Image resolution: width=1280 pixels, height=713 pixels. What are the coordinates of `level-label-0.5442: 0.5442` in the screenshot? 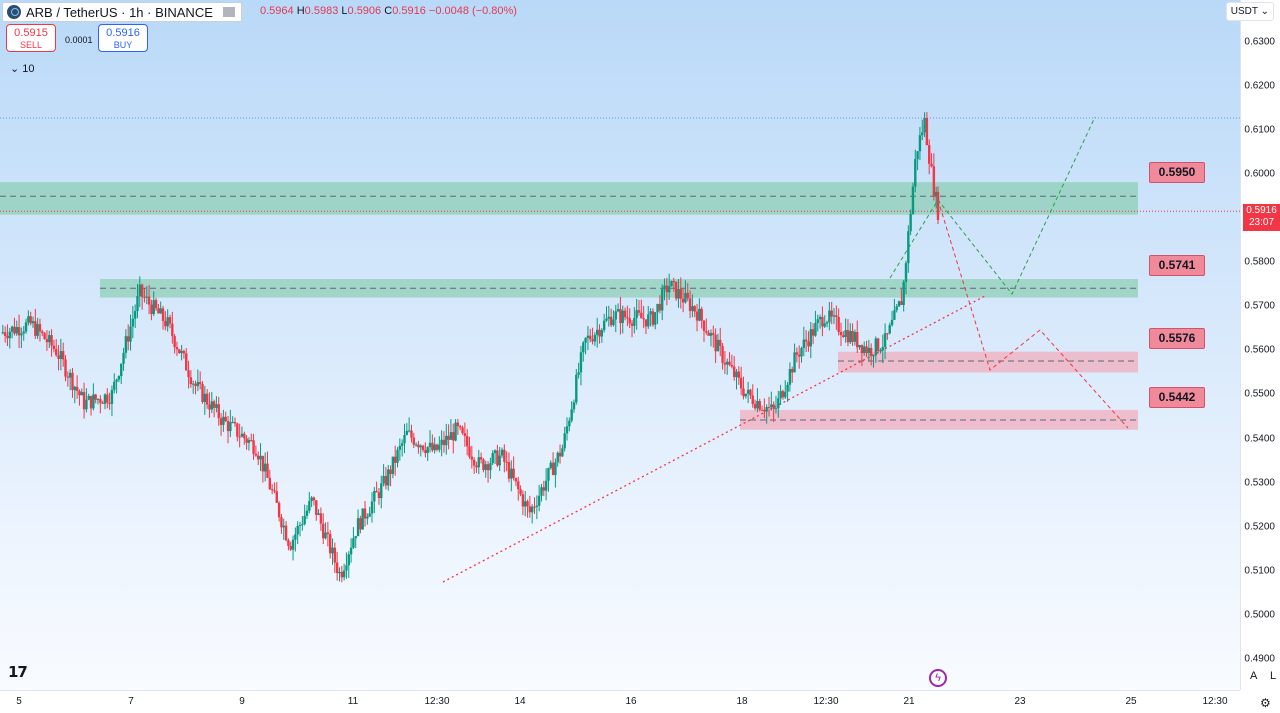 It's located at (1177, 397).